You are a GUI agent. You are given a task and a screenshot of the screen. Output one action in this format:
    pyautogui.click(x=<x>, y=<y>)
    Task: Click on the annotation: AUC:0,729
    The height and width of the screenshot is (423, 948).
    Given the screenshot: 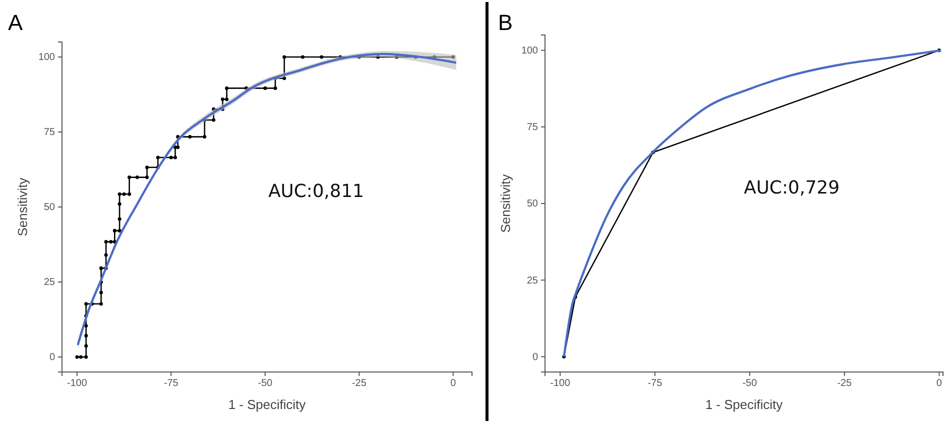 What is the action you would take?
    pyautogui.click(x=792, y=187)
    